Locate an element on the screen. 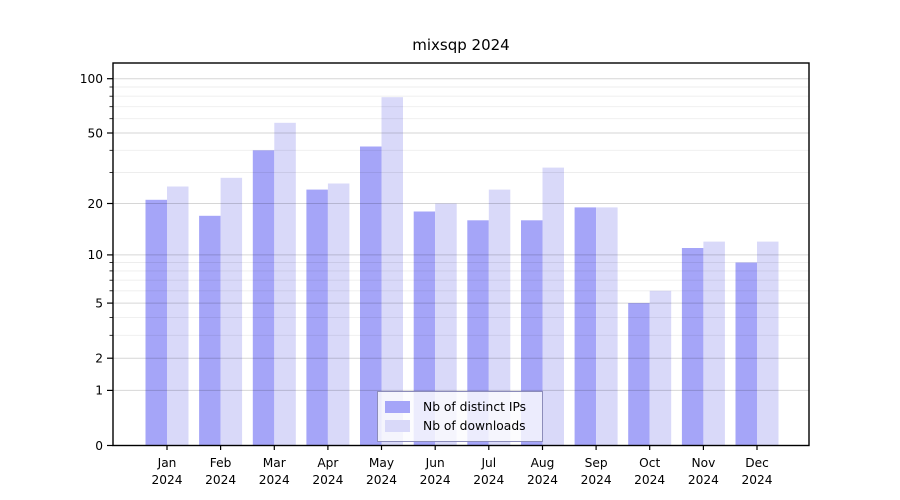 The height and width of the screenshot is (500, 900). bar-oct-distinct-ips is located at coordinates (639, 374).